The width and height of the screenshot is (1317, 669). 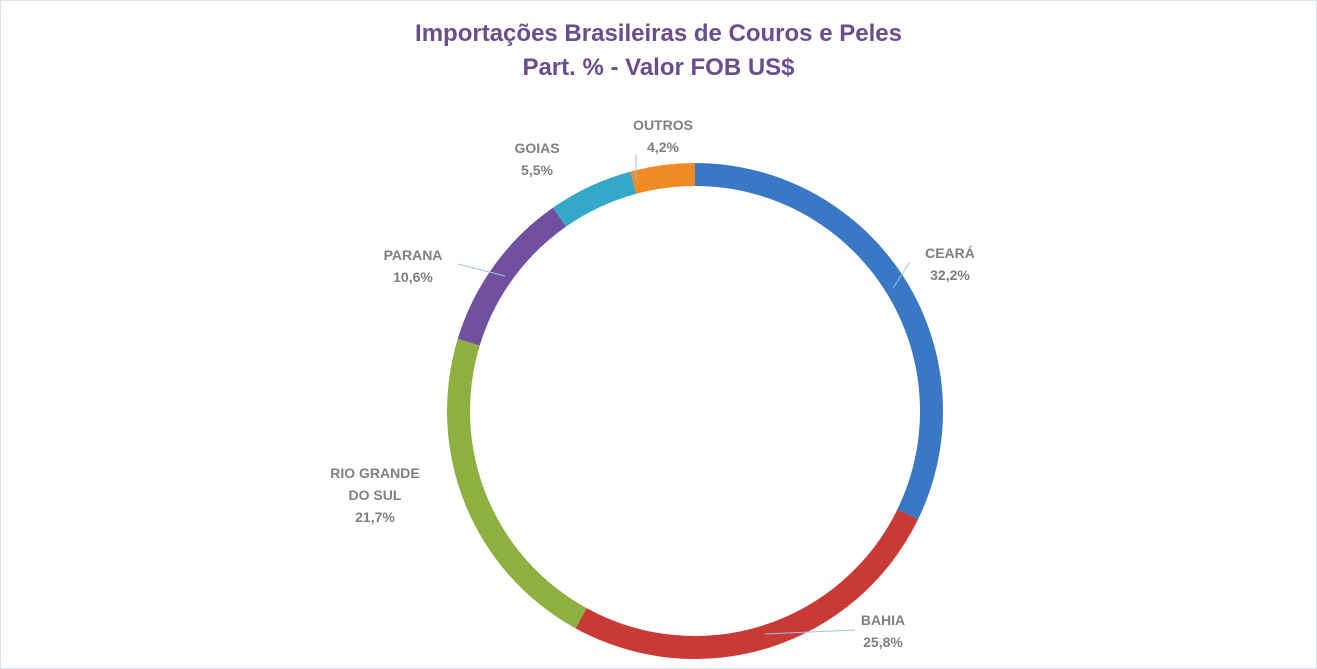 I want to click on label-category: BAHIA, so click(x=883, y=620).